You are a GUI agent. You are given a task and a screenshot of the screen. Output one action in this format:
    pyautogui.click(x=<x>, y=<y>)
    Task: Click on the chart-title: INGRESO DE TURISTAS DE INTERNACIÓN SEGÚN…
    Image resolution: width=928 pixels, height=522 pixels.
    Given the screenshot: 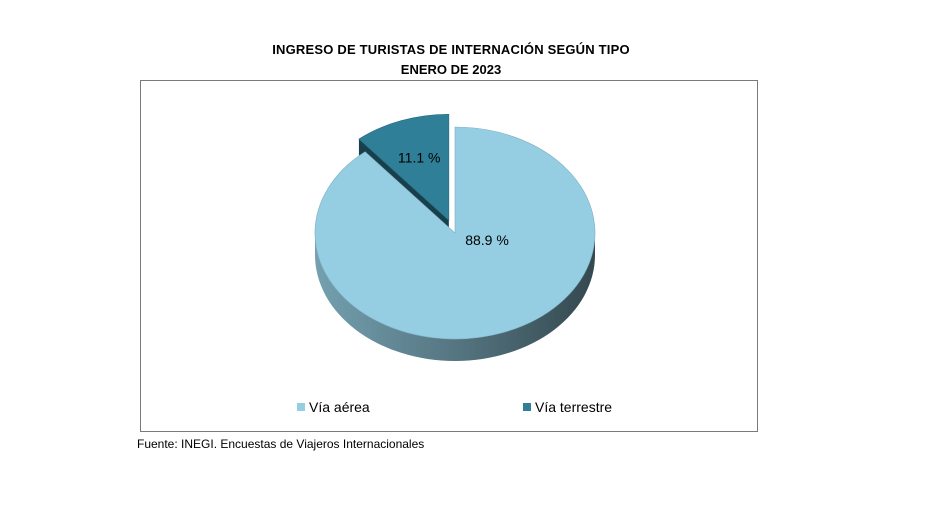 What is the action you would take?
    pyautogui.click(x=451, y=49)
    